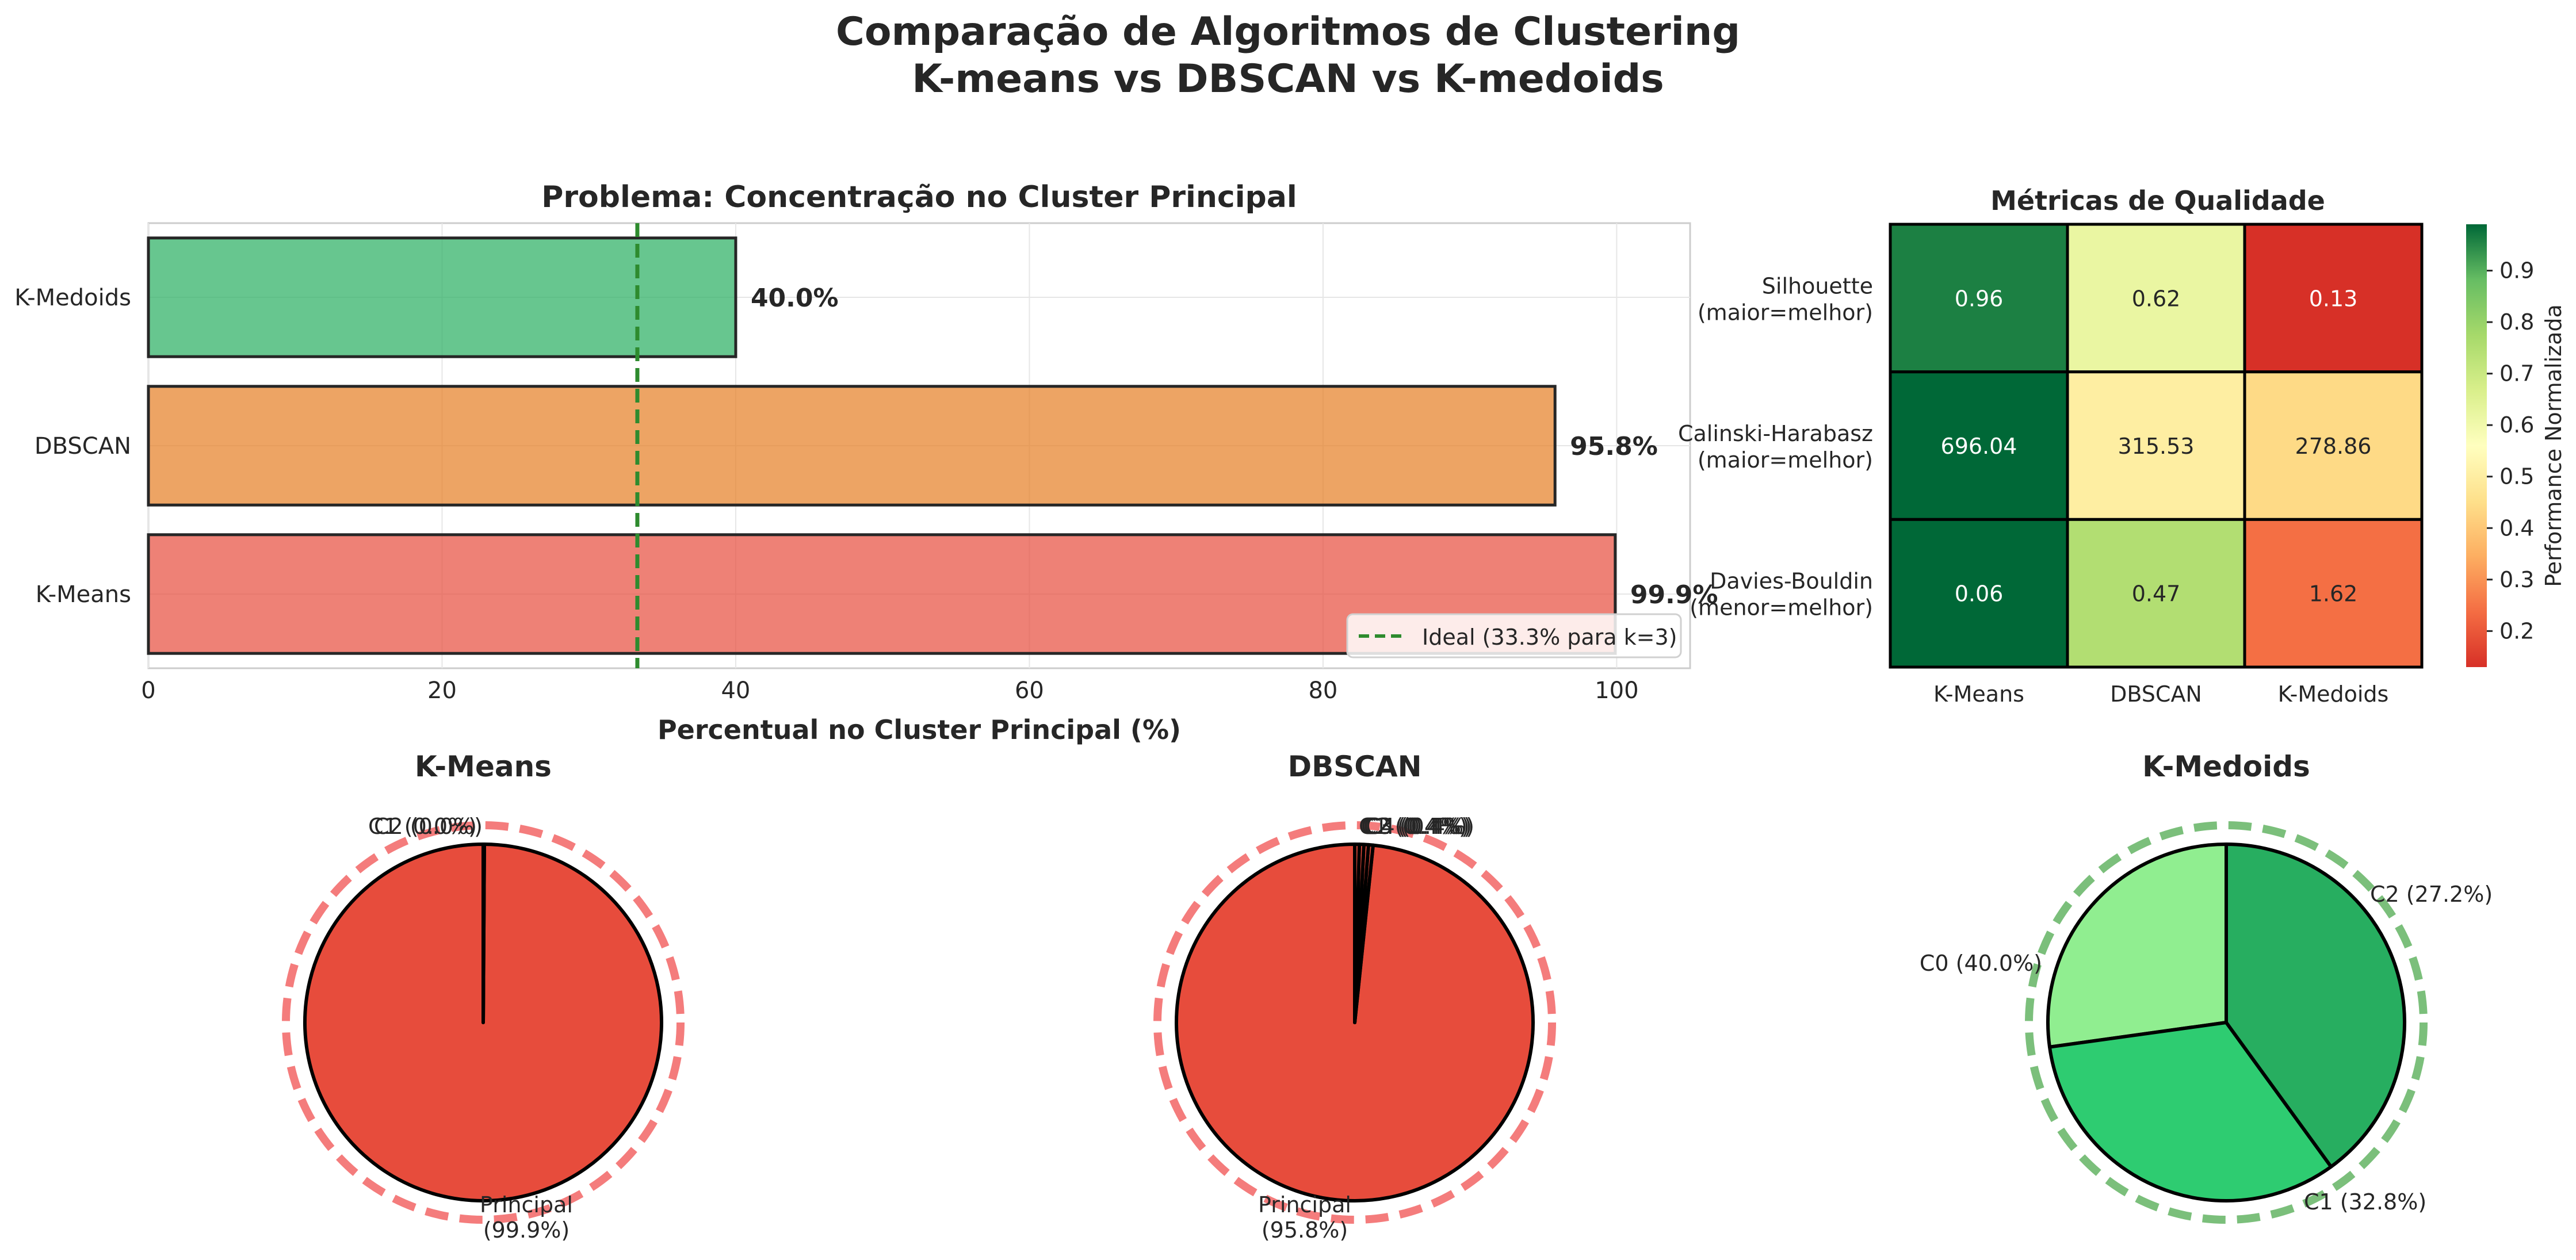 This screenshot has height=1260, width=2576. Describe the element at coordinates (72, 298) in the screenshot. I see `y-tick-label: K-Medoids` at that location.